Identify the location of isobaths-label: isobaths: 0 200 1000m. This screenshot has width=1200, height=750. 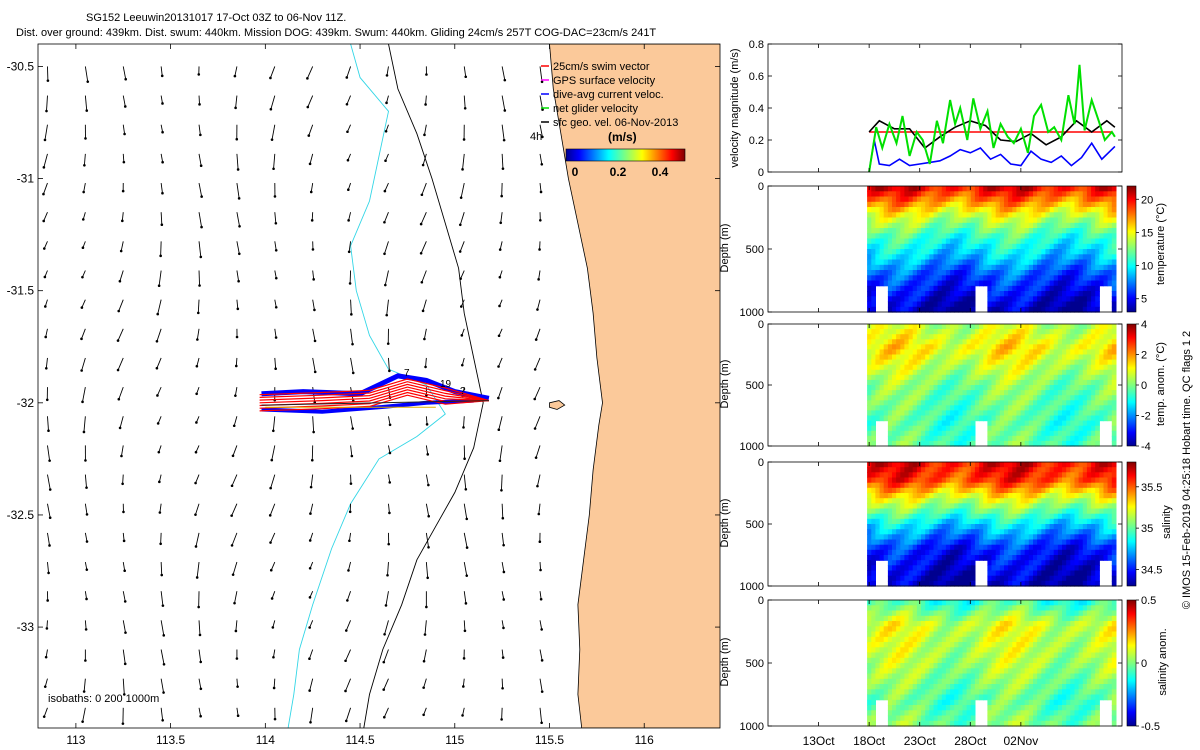
(103, 699).